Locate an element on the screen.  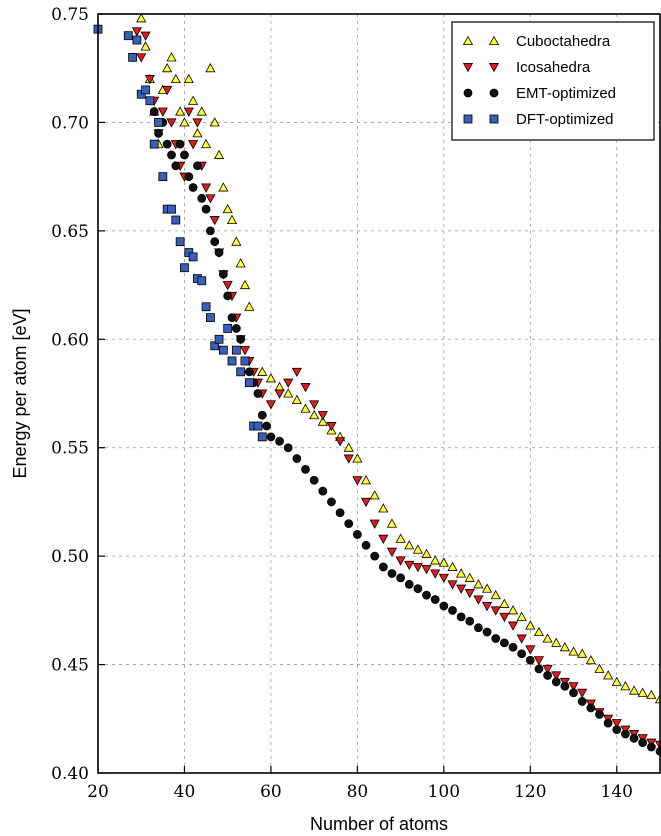
series-dft-optimized is located at coordinates (180, 233).